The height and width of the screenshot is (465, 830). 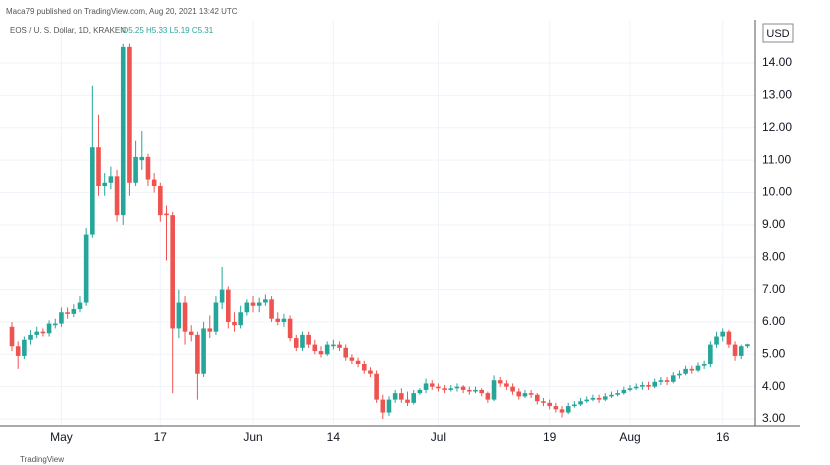 What do you see at coordinates (334, 437) in the screenshot?
I see `x-tick-label: 14` at bounding box center [334, 437].